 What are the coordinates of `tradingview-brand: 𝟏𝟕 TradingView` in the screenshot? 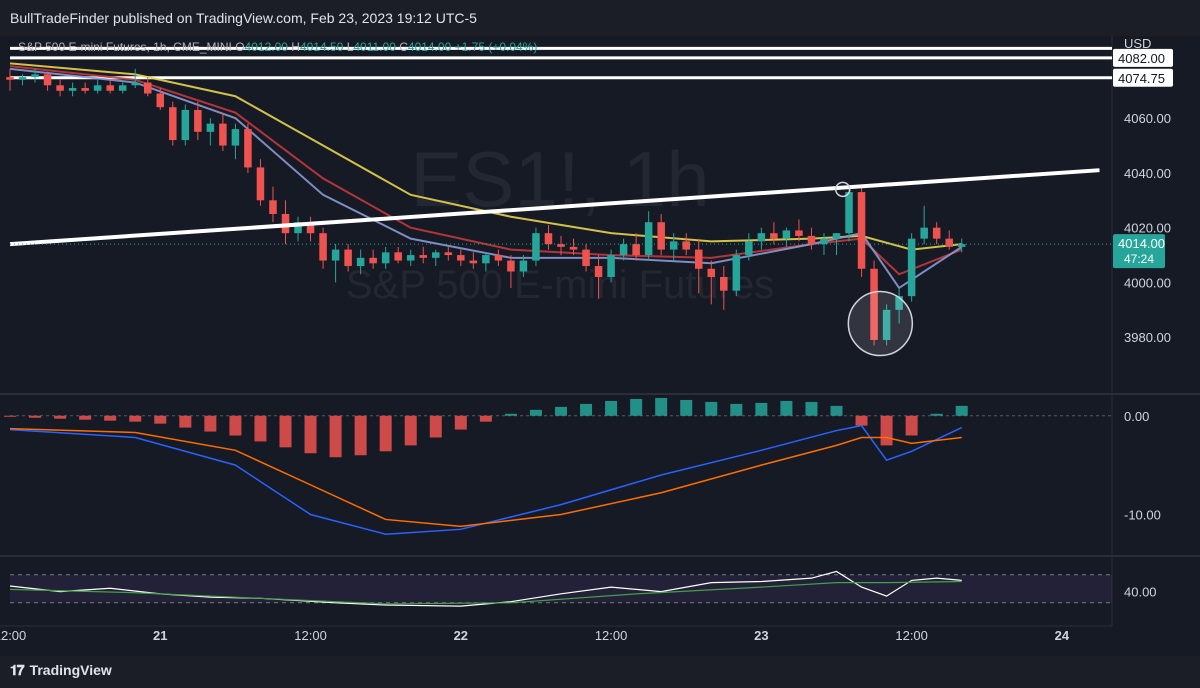 It's located at (61, 670).